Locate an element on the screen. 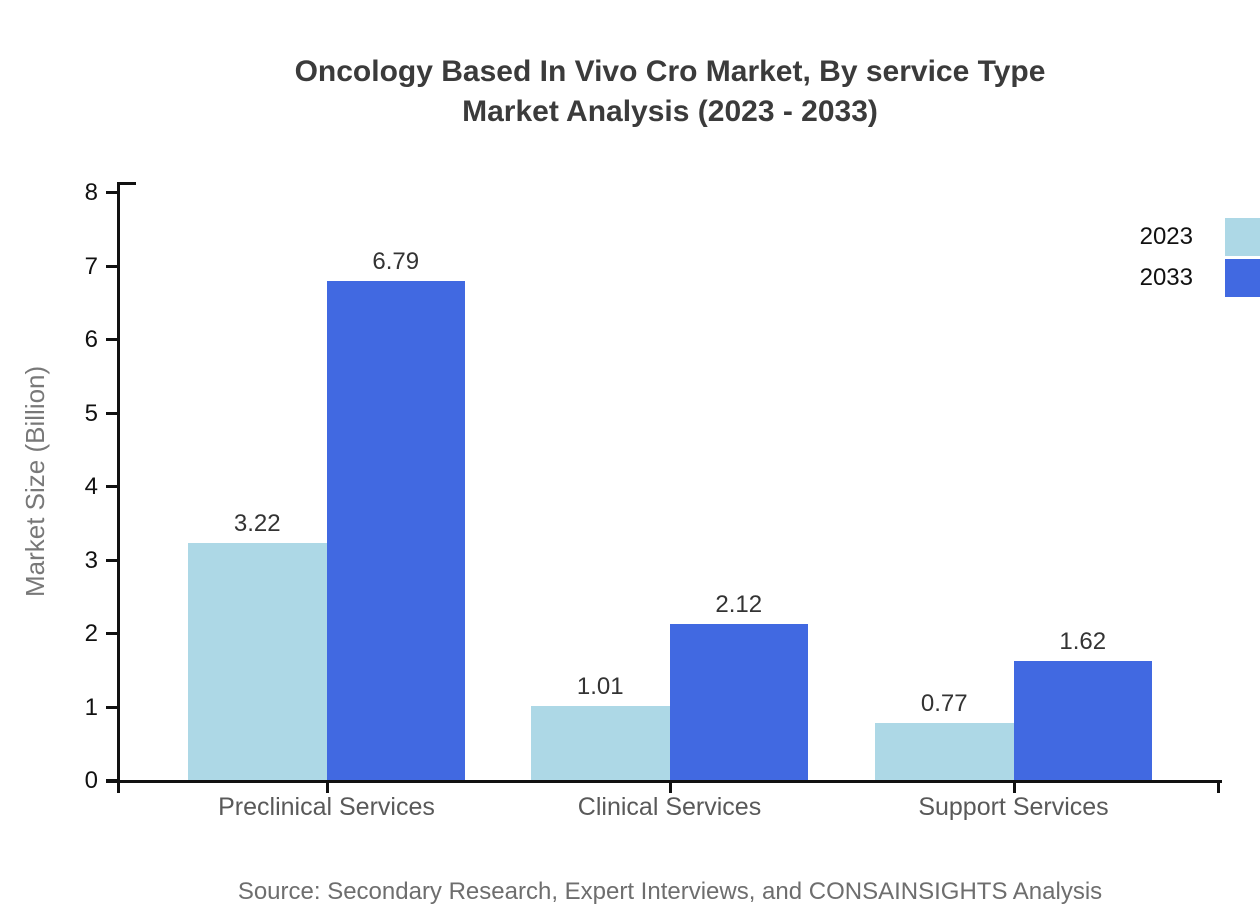  bar-value-2033-preclinical-services: 6.79 is located at coordinates (396, 261).